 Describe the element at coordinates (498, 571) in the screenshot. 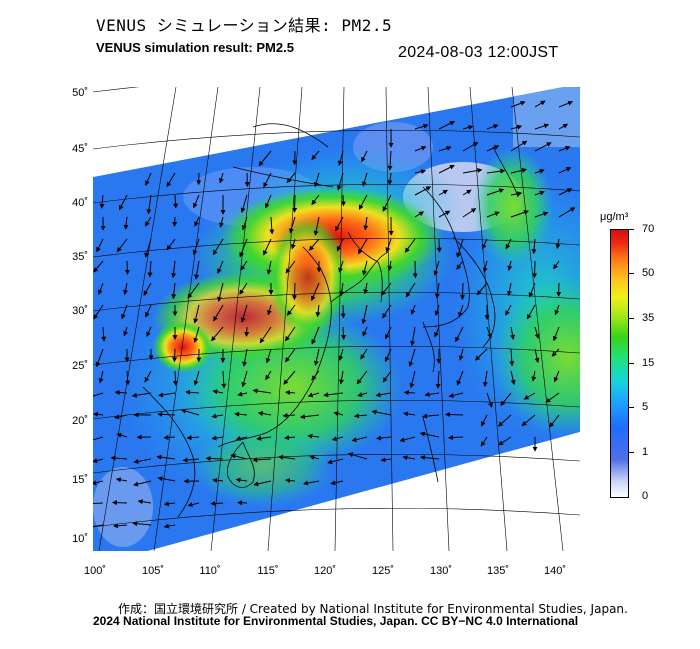

I see `lon-label: 135˚` at that location.